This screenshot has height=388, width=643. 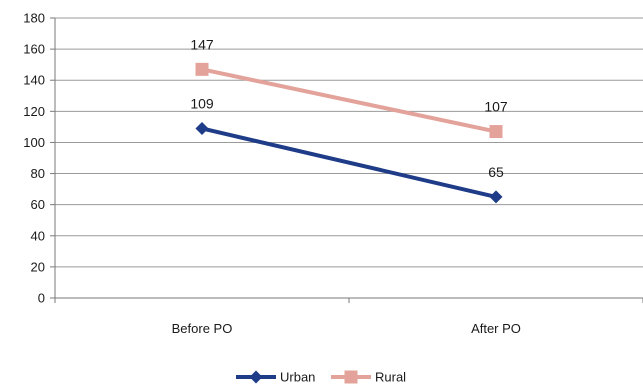 I want to click on legend-label-urban: Urban, so click(x=297, y=377).